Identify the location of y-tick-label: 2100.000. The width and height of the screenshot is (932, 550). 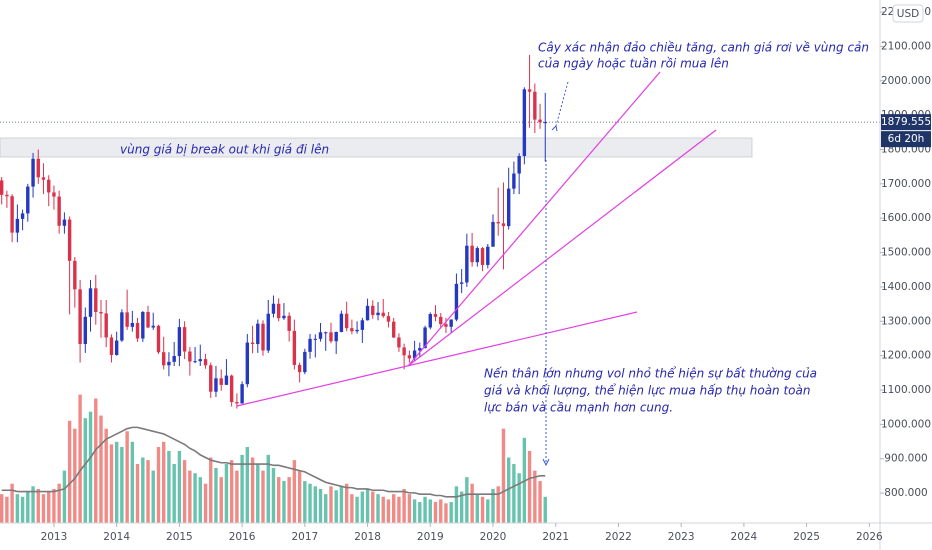
(906, 46).